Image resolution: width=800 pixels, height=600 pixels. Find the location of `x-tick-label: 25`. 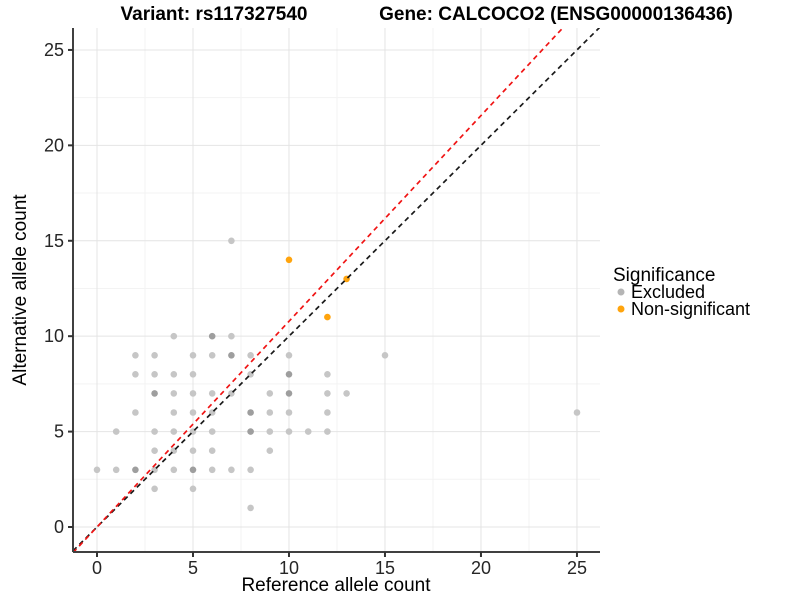

x-tick-label: 25 is located at coordinates (577, 568).